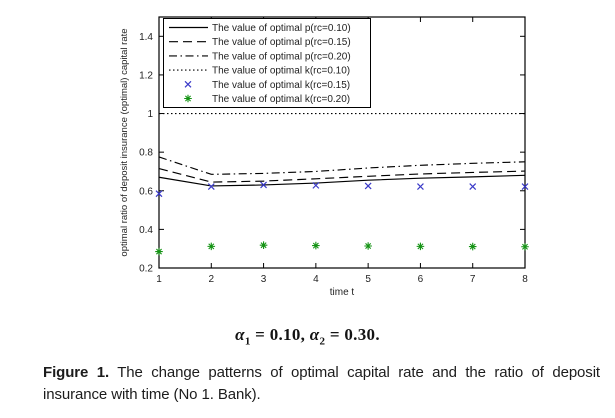 The image size is (615, 418). I want to click on y-tick-label: 1.4, so click(146, 37).